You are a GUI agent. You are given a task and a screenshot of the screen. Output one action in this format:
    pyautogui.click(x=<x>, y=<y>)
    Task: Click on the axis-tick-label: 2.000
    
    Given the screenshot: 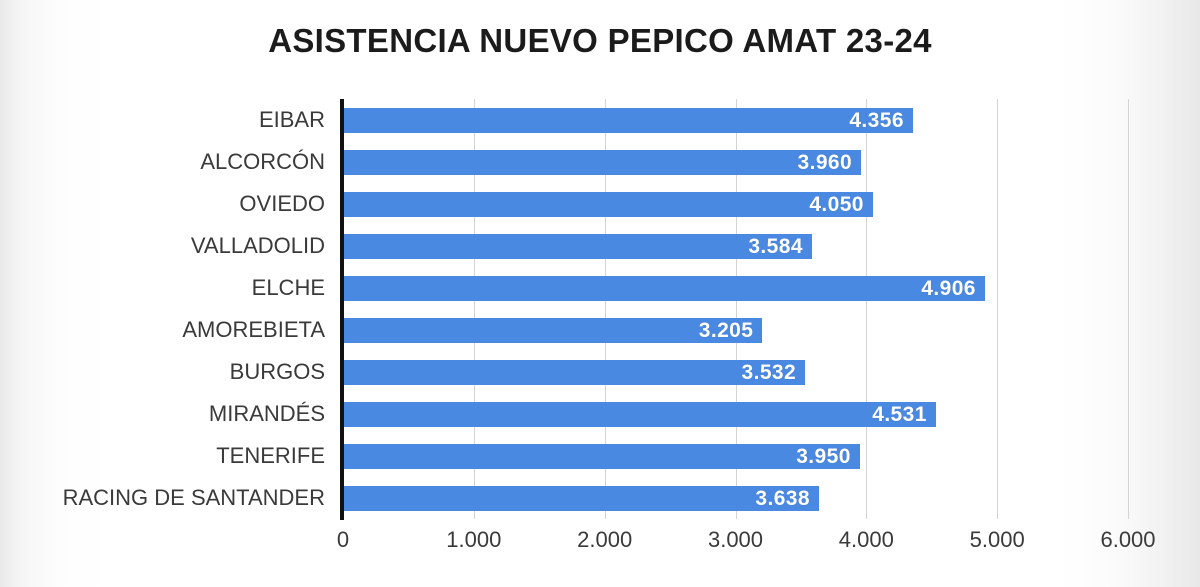 What is the action you would take?
    pyautogui.click(x=605, y=539)
    